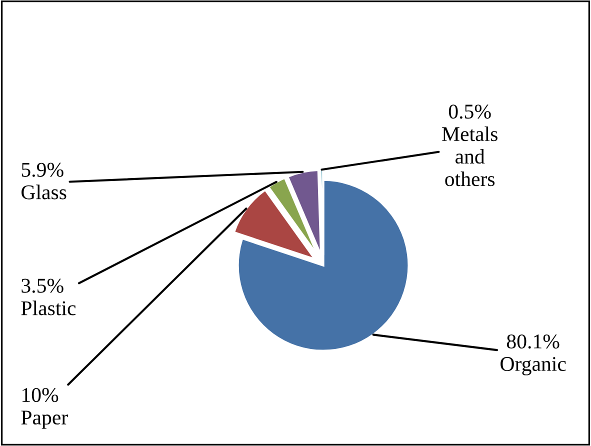 The width and height of the screenshot is (591, 446). What do you see at coordinates (40, 395) in the screenshot?
I see `data-label: 10%` at bounding box center [40, 395].